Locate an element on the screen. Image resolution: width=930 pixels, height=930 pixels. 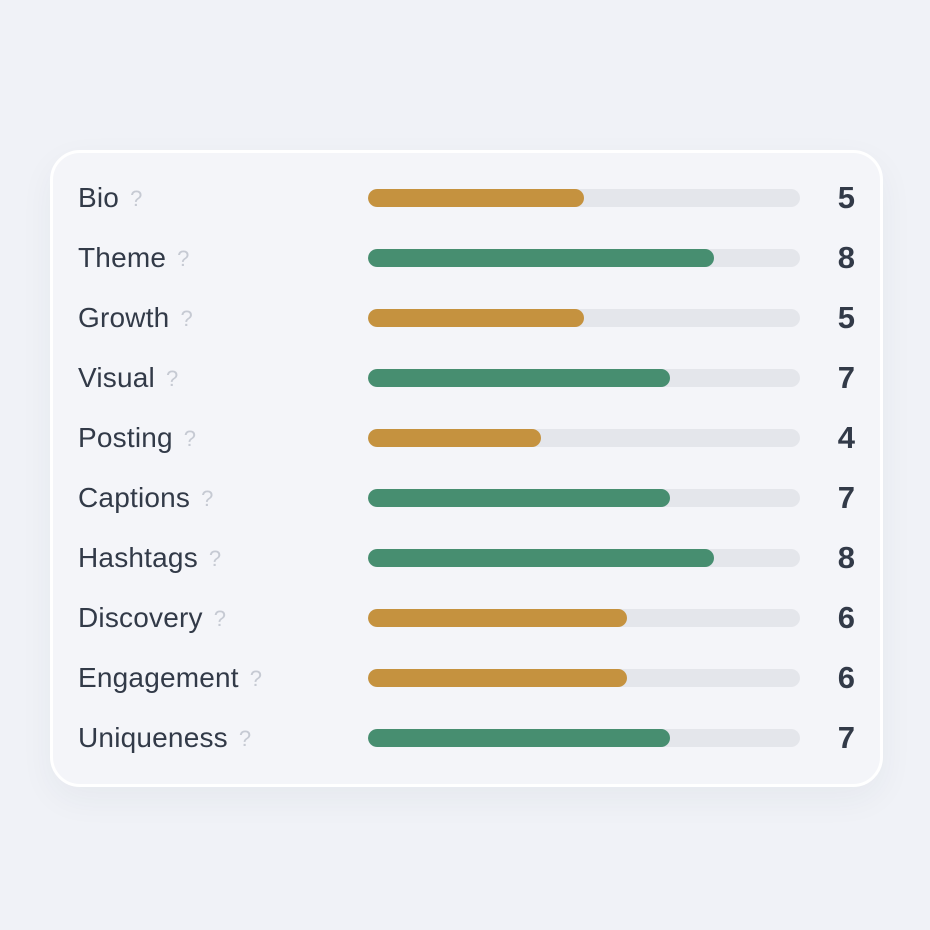
score-row-label: Engagement is located at coordinates (158, 677).